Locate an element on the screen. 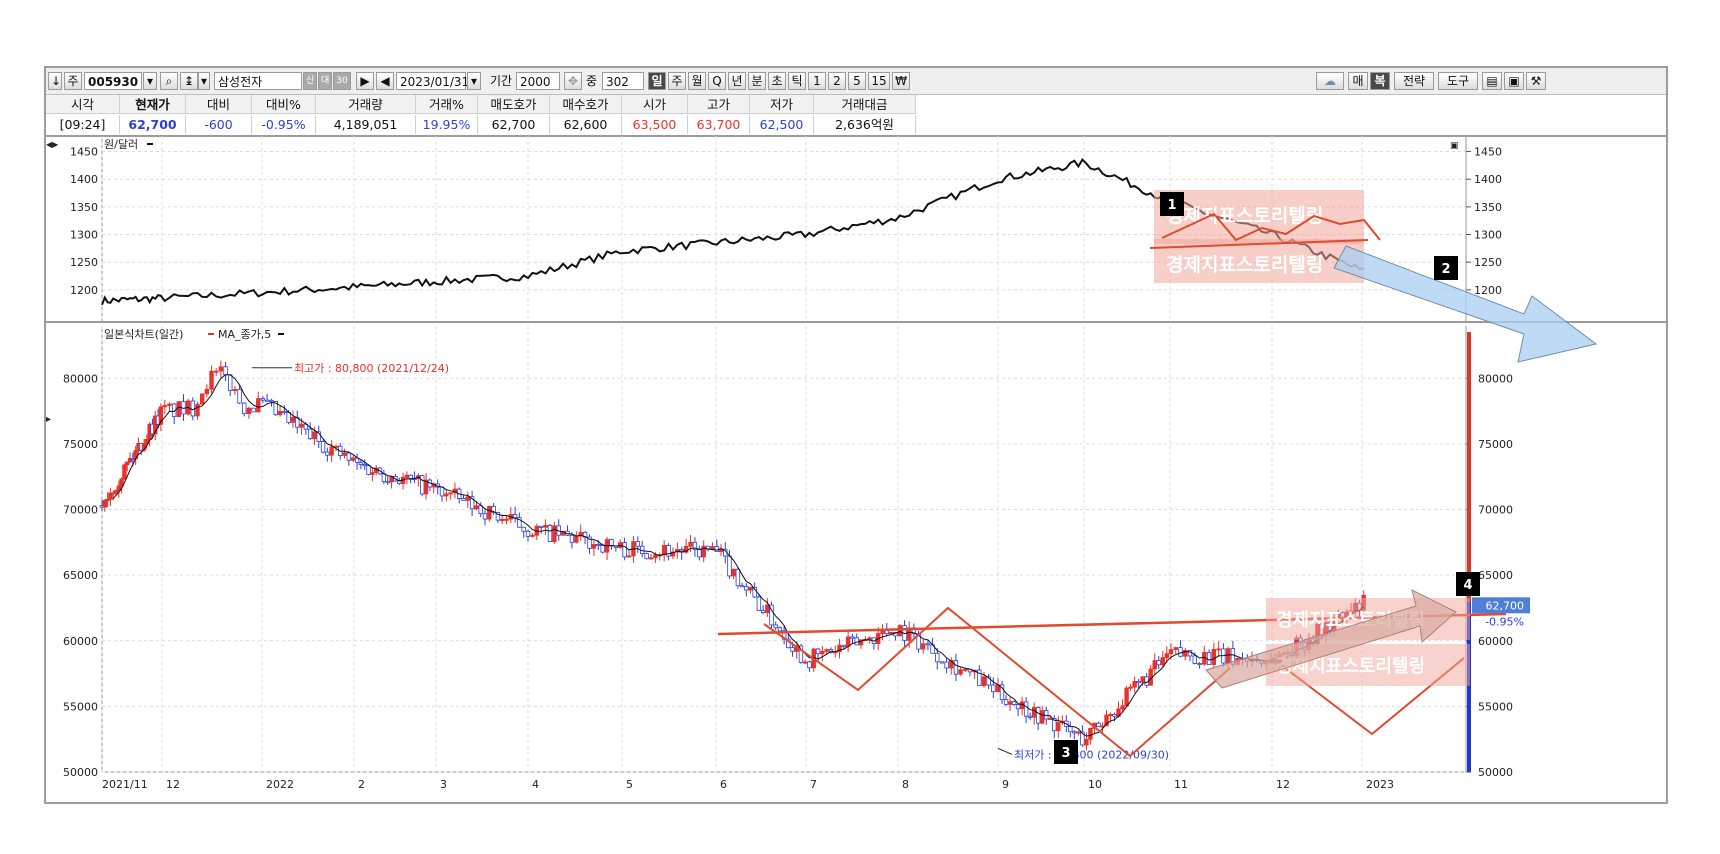  date-input: 2023/01/31 is located at coordinates (432, 81).